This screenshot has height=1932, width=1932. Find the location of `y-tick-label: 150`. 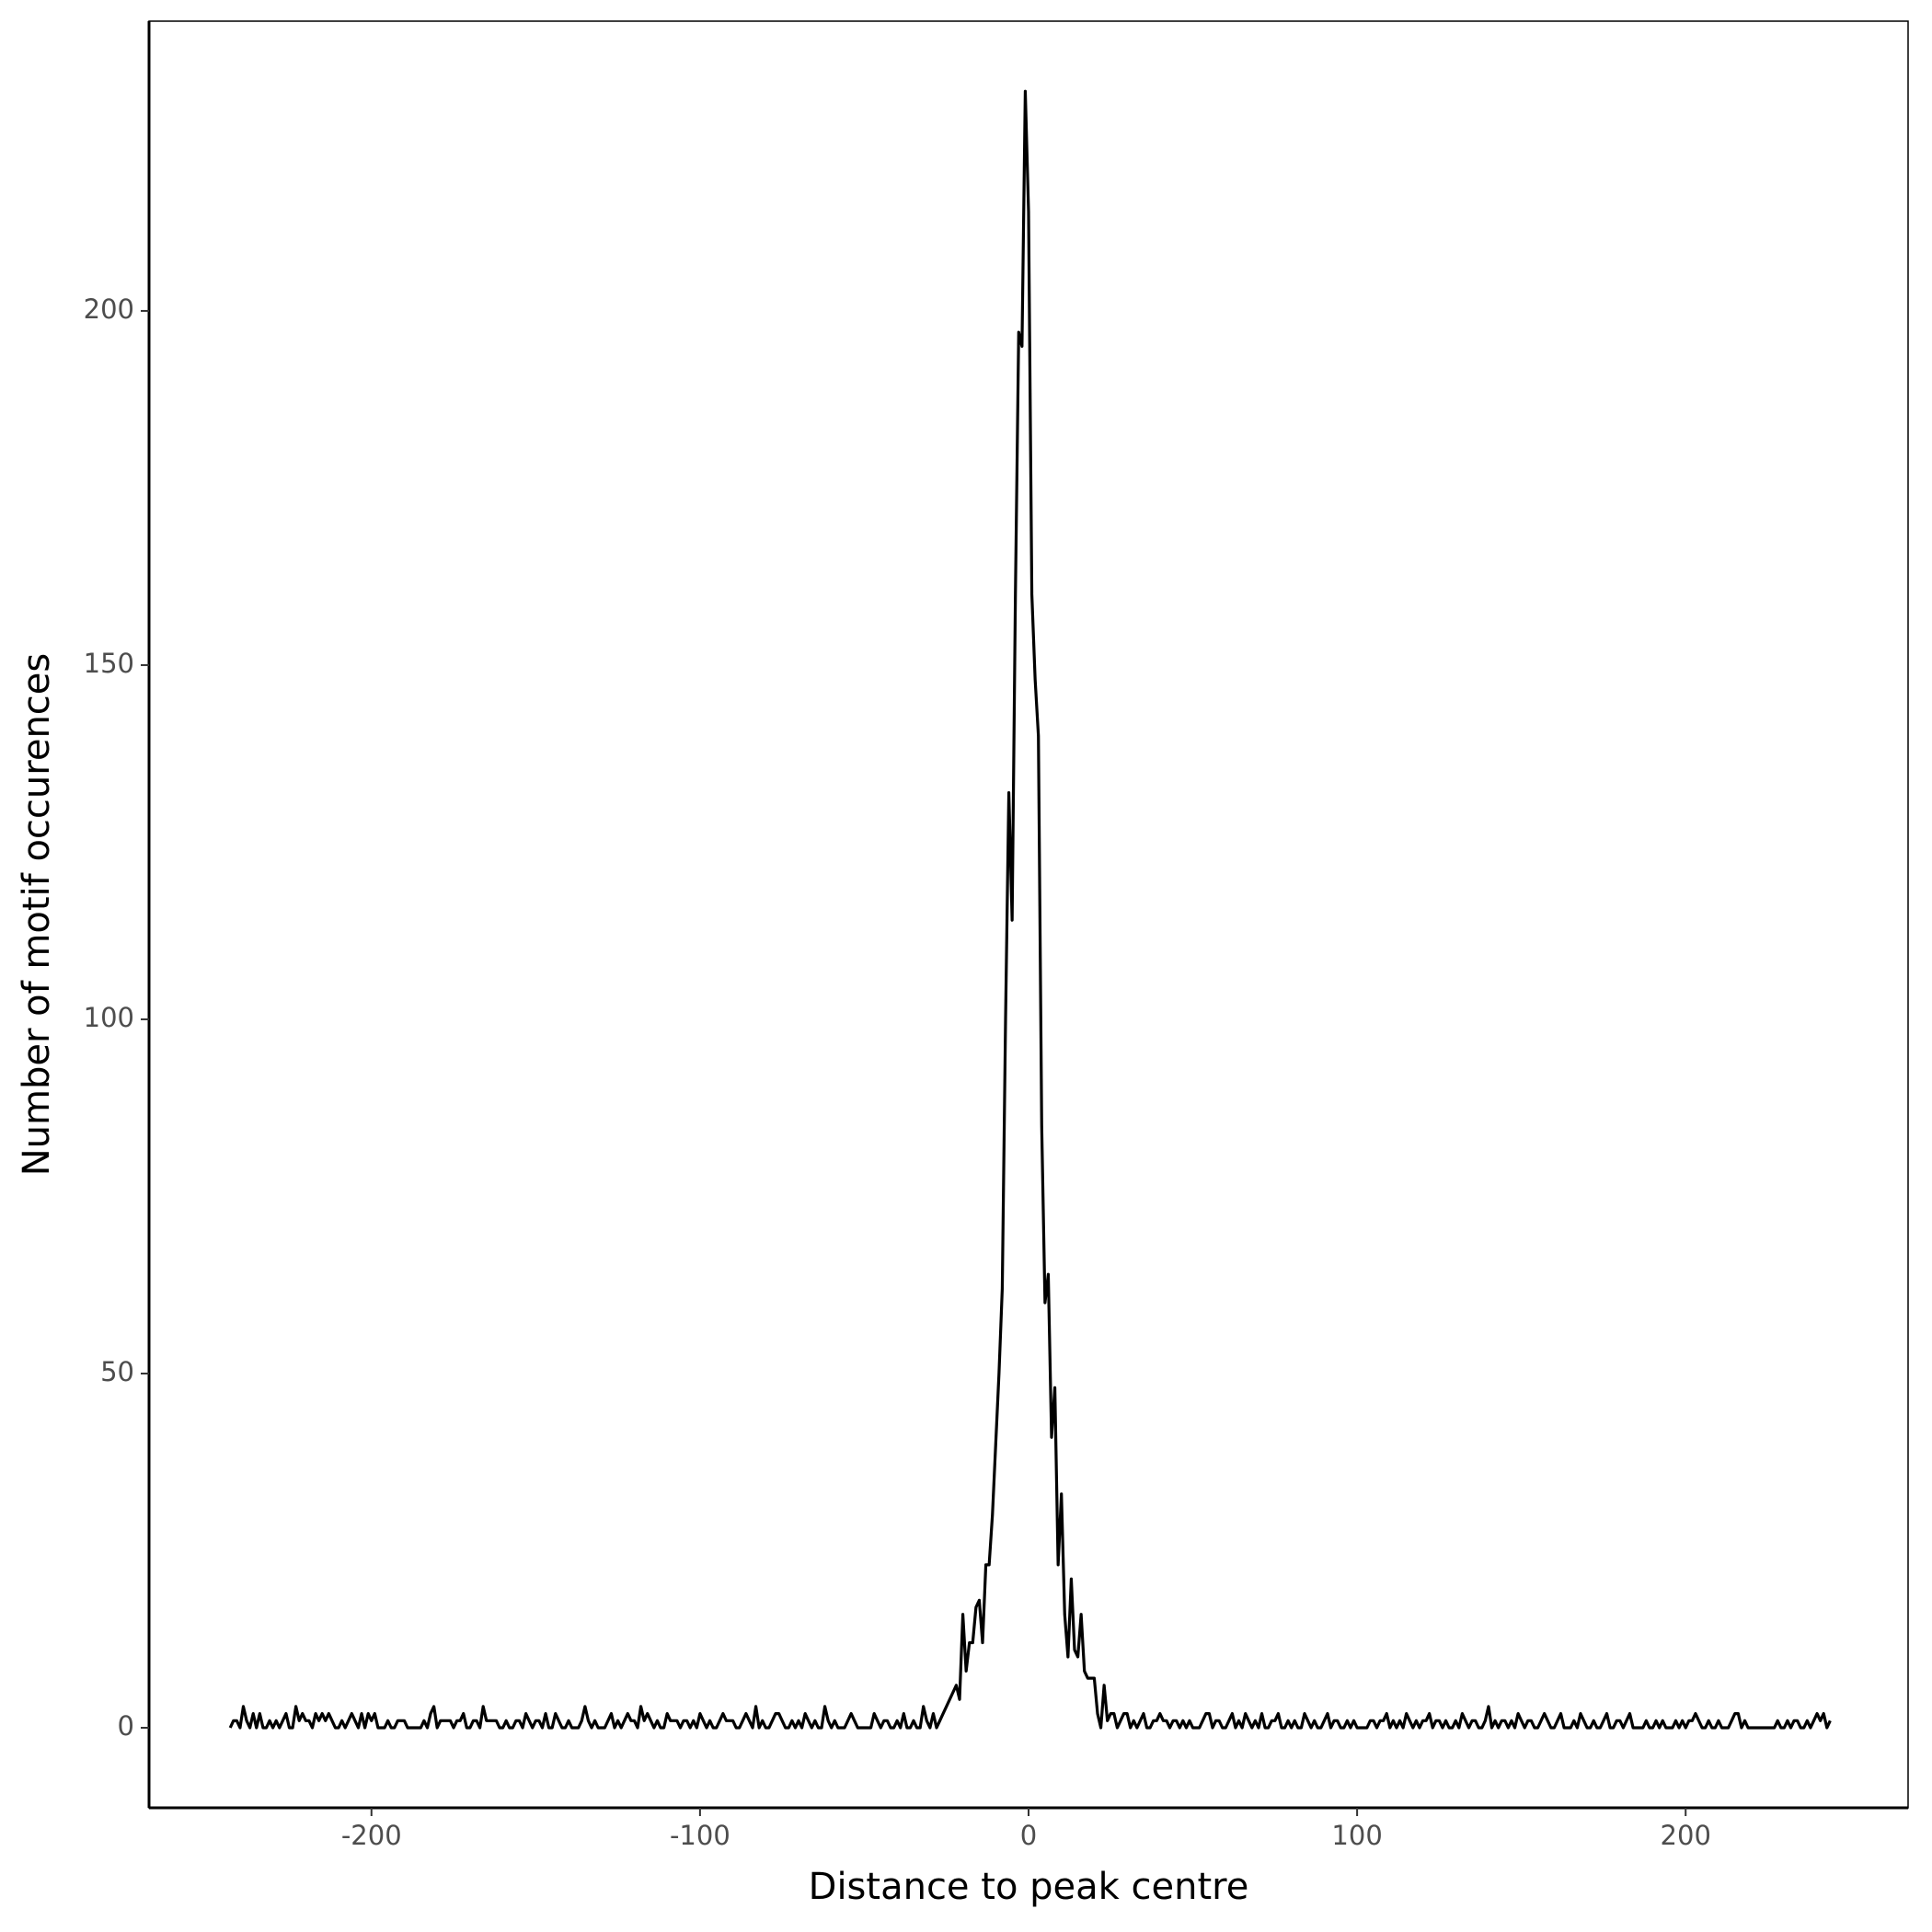

y-tick-label: 150 is located at coordinates (109, 663).